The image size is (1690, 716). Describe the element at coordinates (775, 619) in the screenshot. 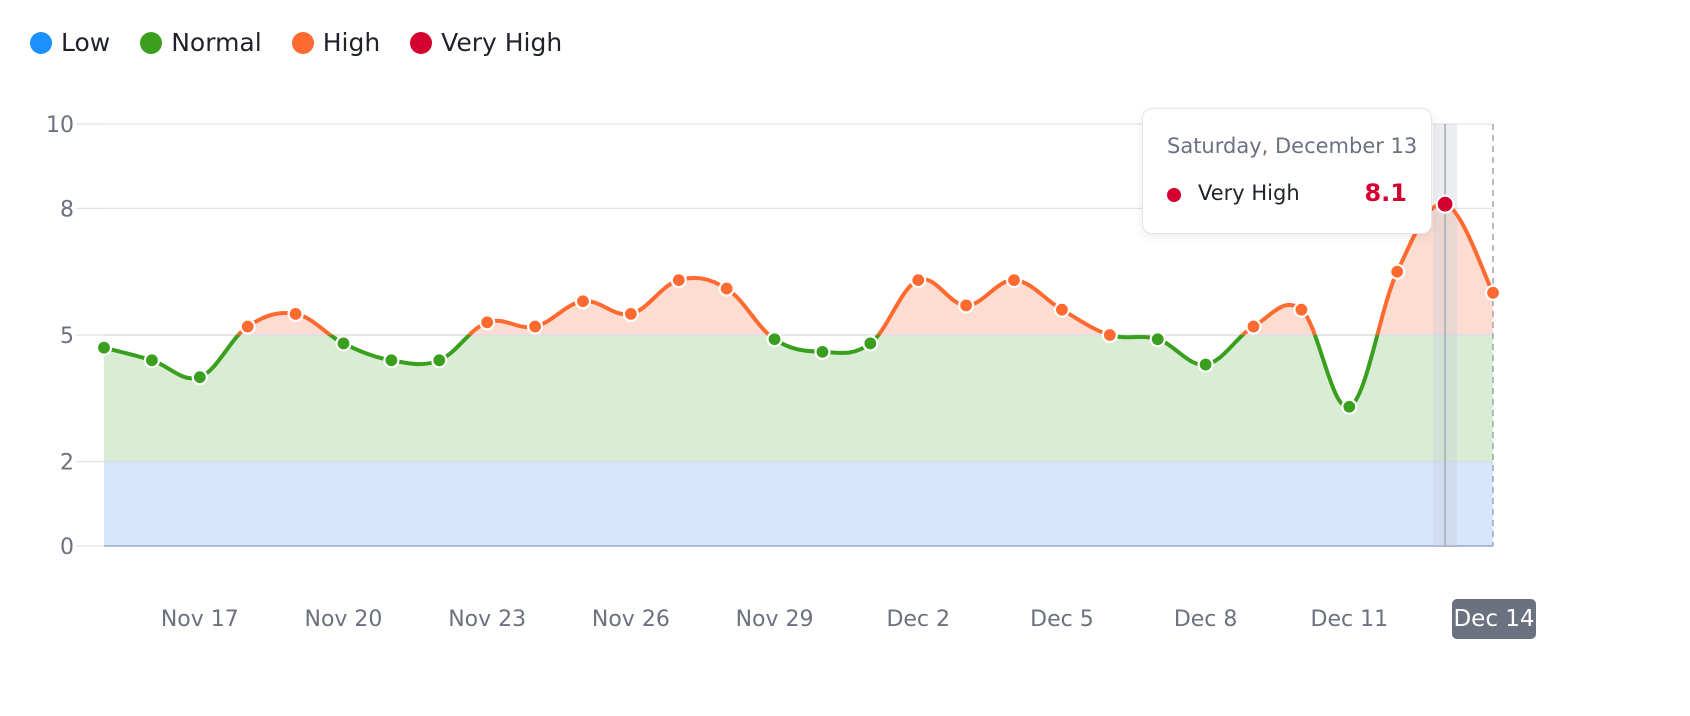

I see `x-tick-label: Nov 29` at that location.